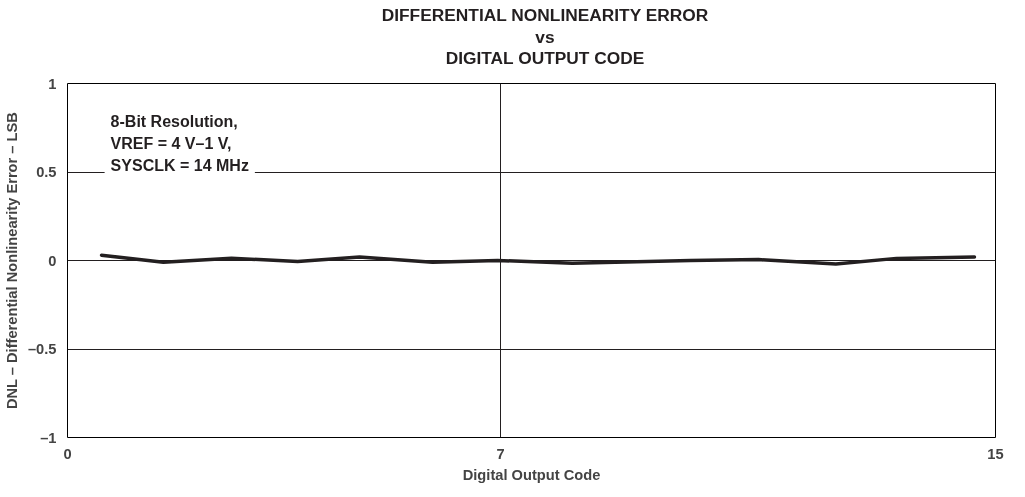 The image size is (1025, 497). Describe the element at coordinates (500, 453) in the screenshot. I see `x-tick-label: 7` at that location.